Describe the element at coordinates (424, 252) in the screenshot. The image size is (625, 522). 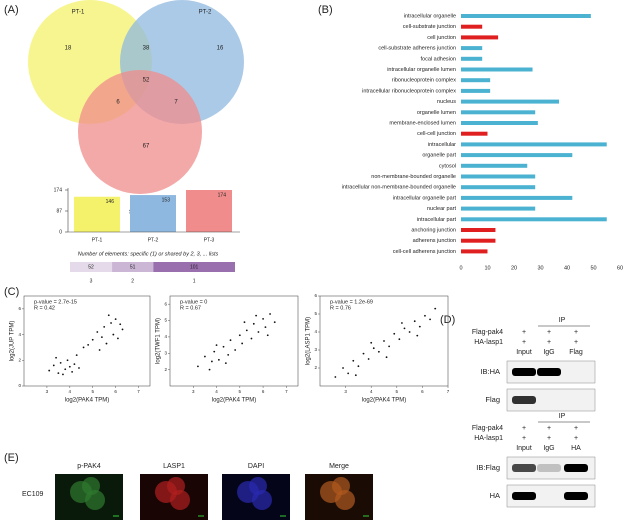
I see `category-label: cell-cell adherens junction` at that location.